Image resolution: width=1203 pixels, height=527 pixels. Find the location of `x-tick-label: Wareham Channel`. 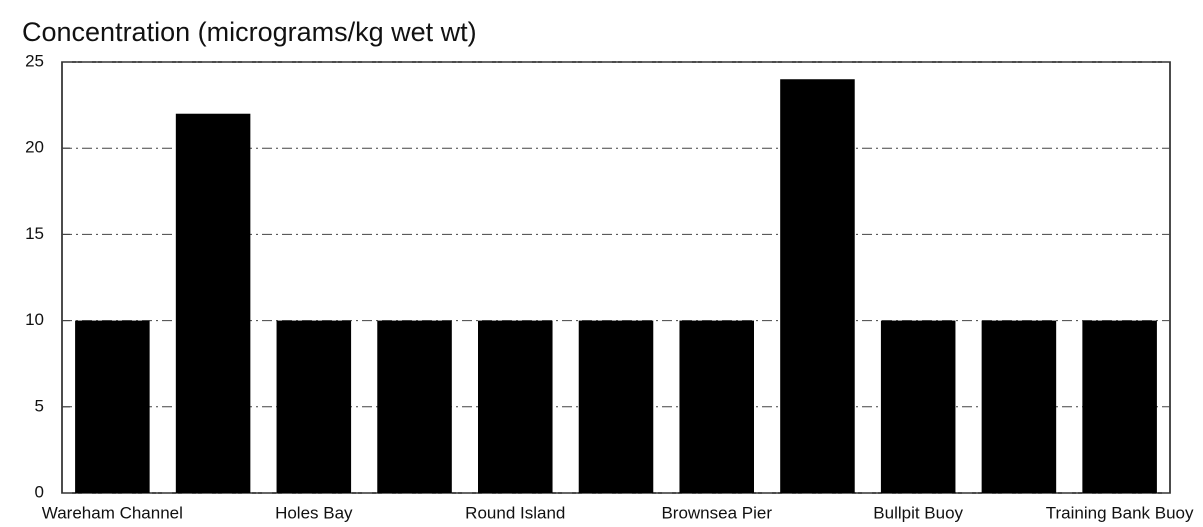

x-tick-label: Wareham Channel is located at coordinates (112, 512).